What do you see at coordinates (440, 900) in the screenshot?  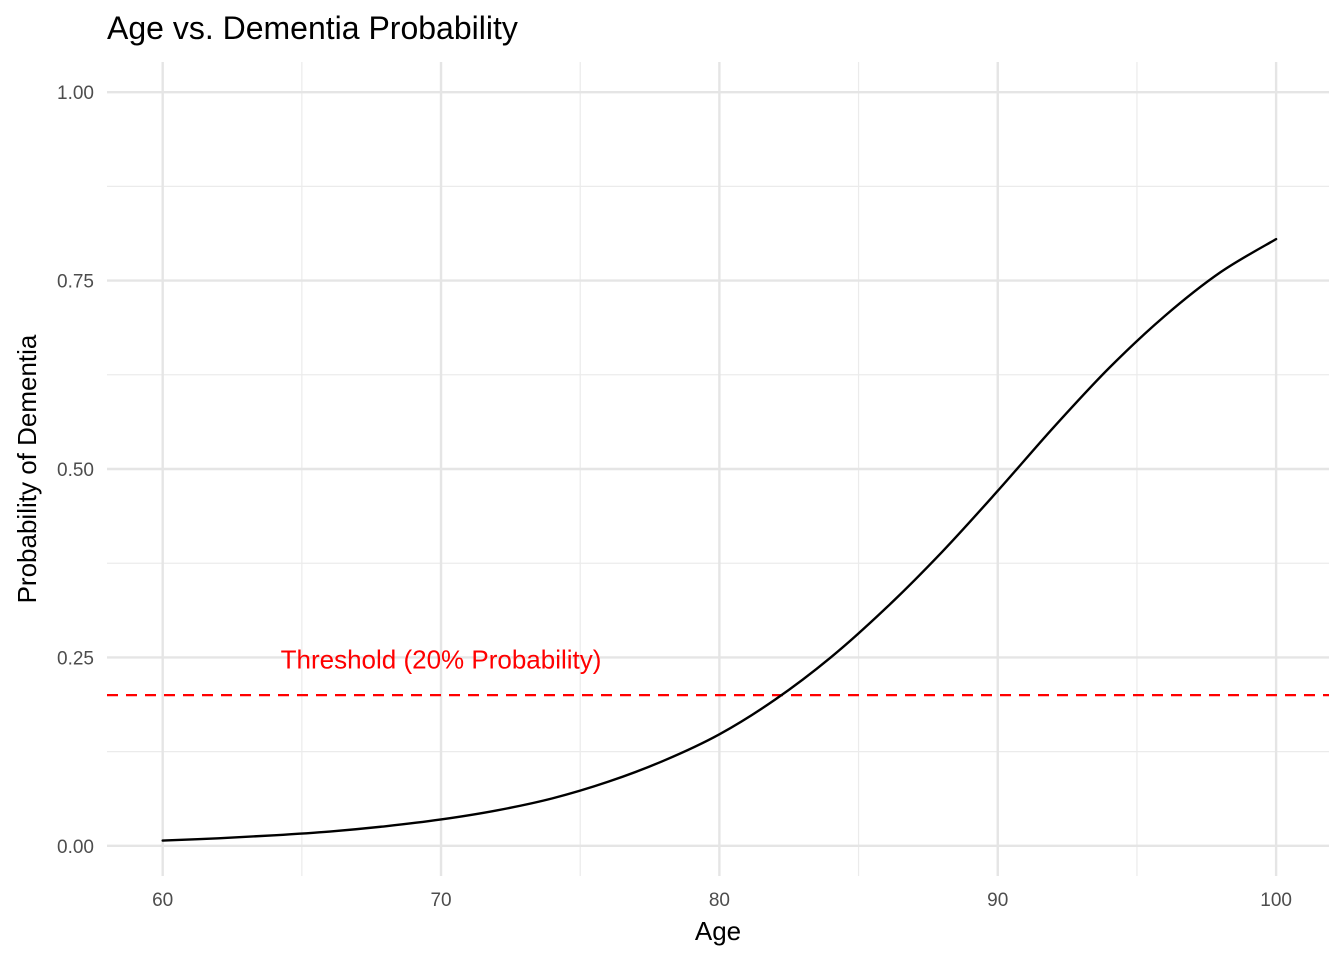 I see `x-tick-label: 70` at bounding box center [440, 900].